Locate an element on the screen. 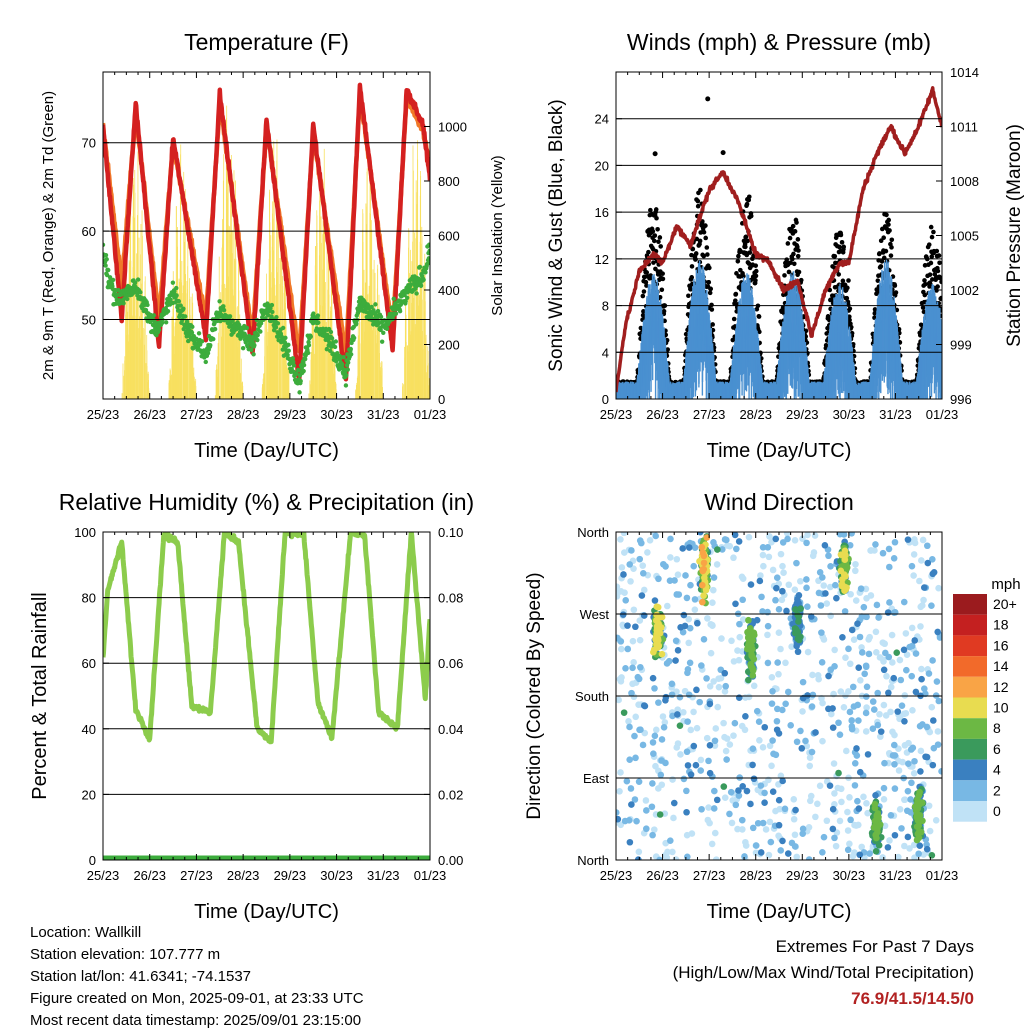  temperature-series is located at coordinates (266, 242).